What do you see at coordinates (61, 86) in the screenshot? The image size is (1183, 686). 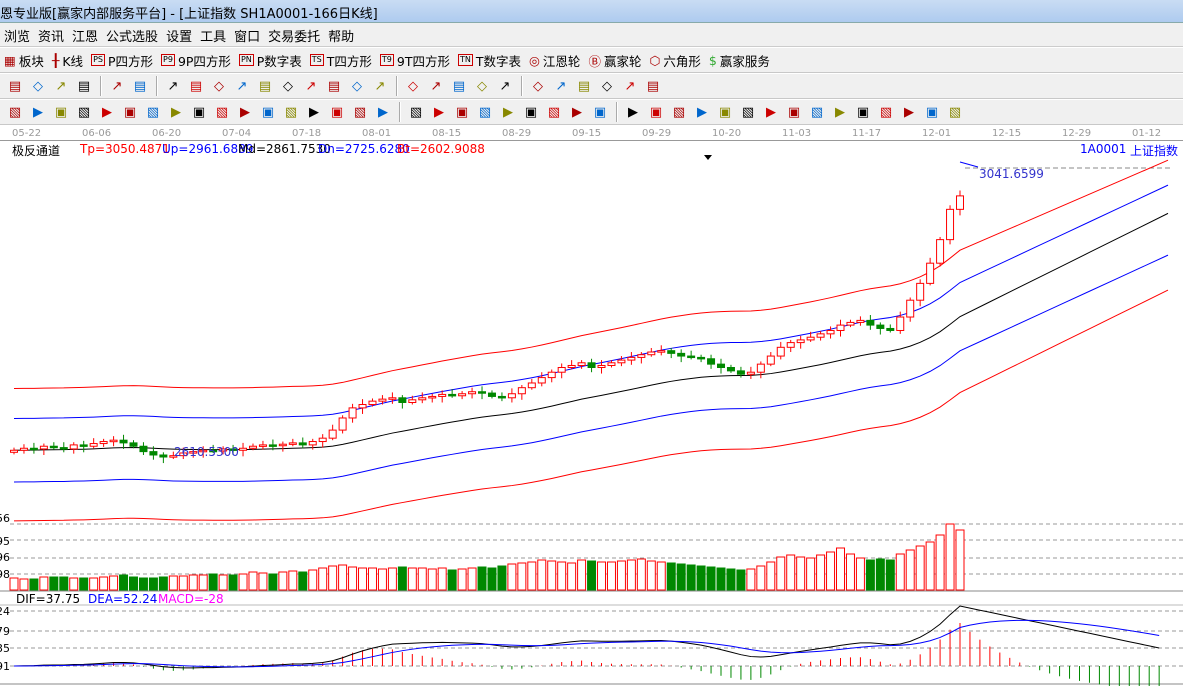 I see `wave9-icon: ↗` at bounding box center [61, 86].